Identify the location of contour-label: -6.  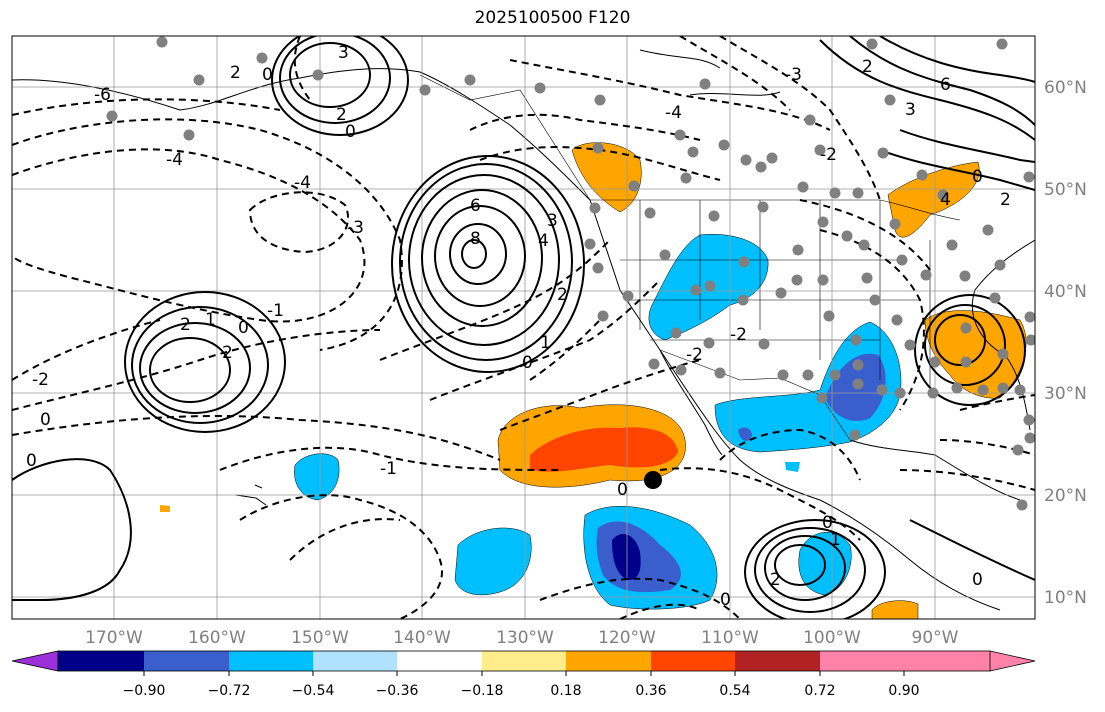
(102, 95).